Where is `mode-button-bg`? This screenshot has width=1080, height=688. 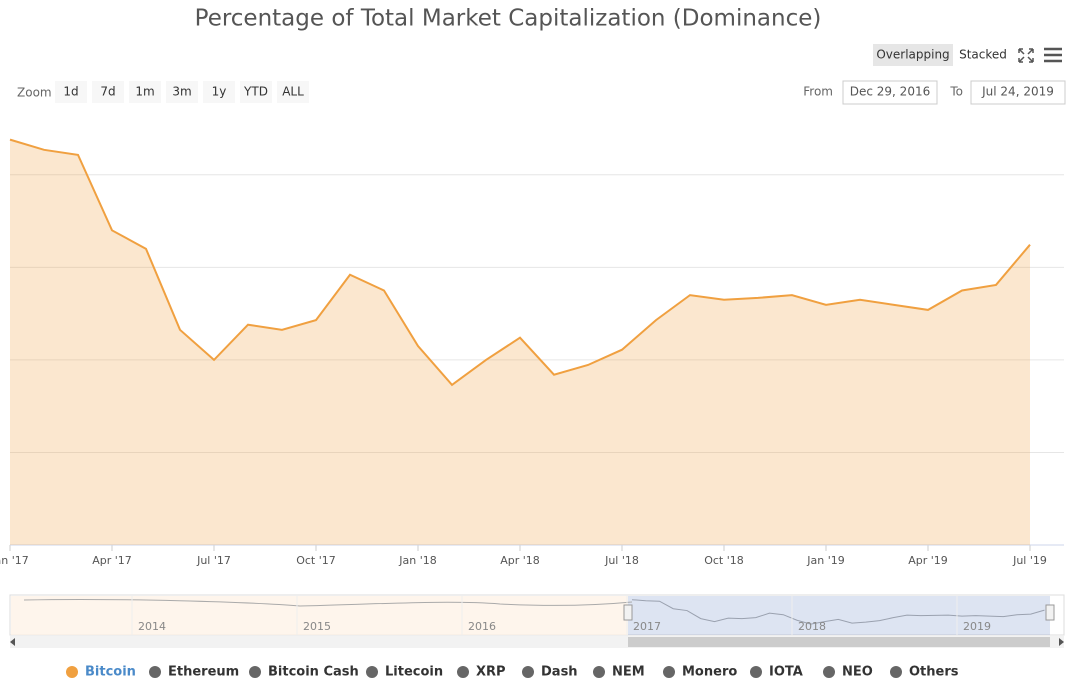
mode-button-bg is located at coordinates (913, 55).